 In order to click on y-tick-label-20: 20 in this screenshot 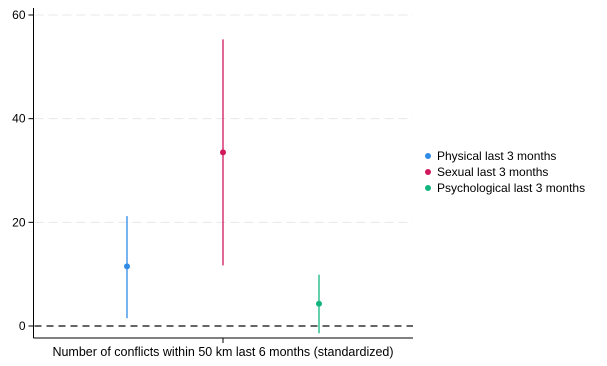, I will do `click(19, 222)`.